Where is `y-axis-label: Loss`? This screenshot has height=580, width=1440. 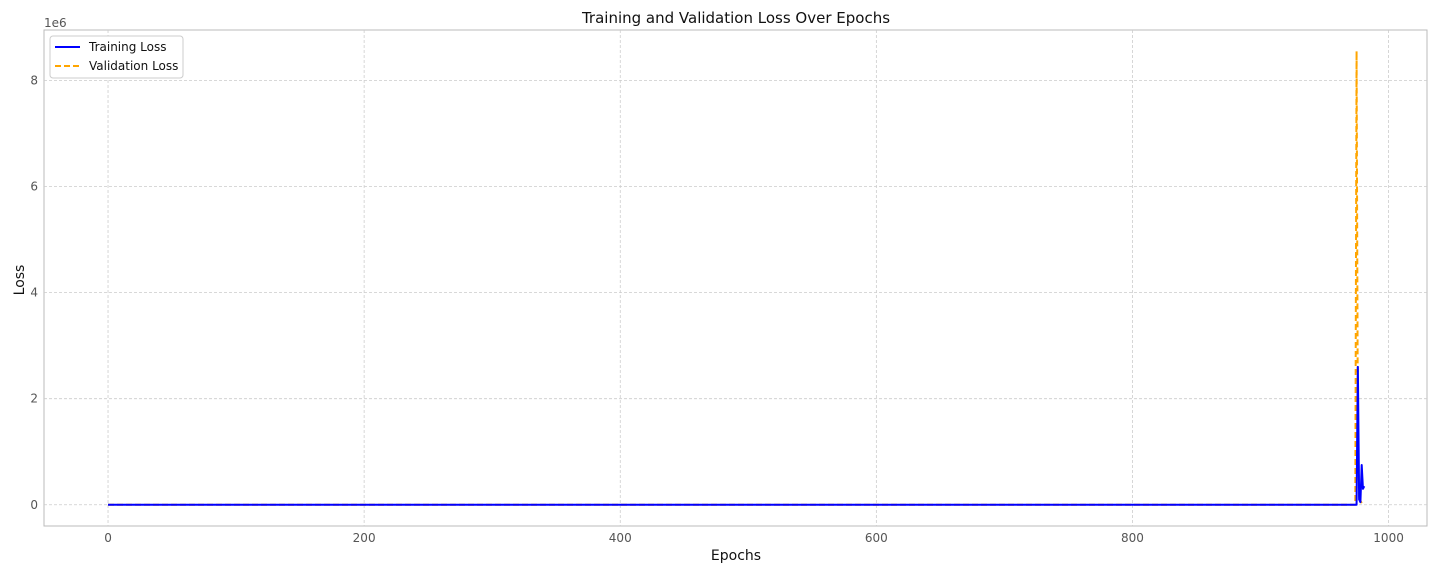
y-axis-label: Loss is located at coordinates (20, 280).